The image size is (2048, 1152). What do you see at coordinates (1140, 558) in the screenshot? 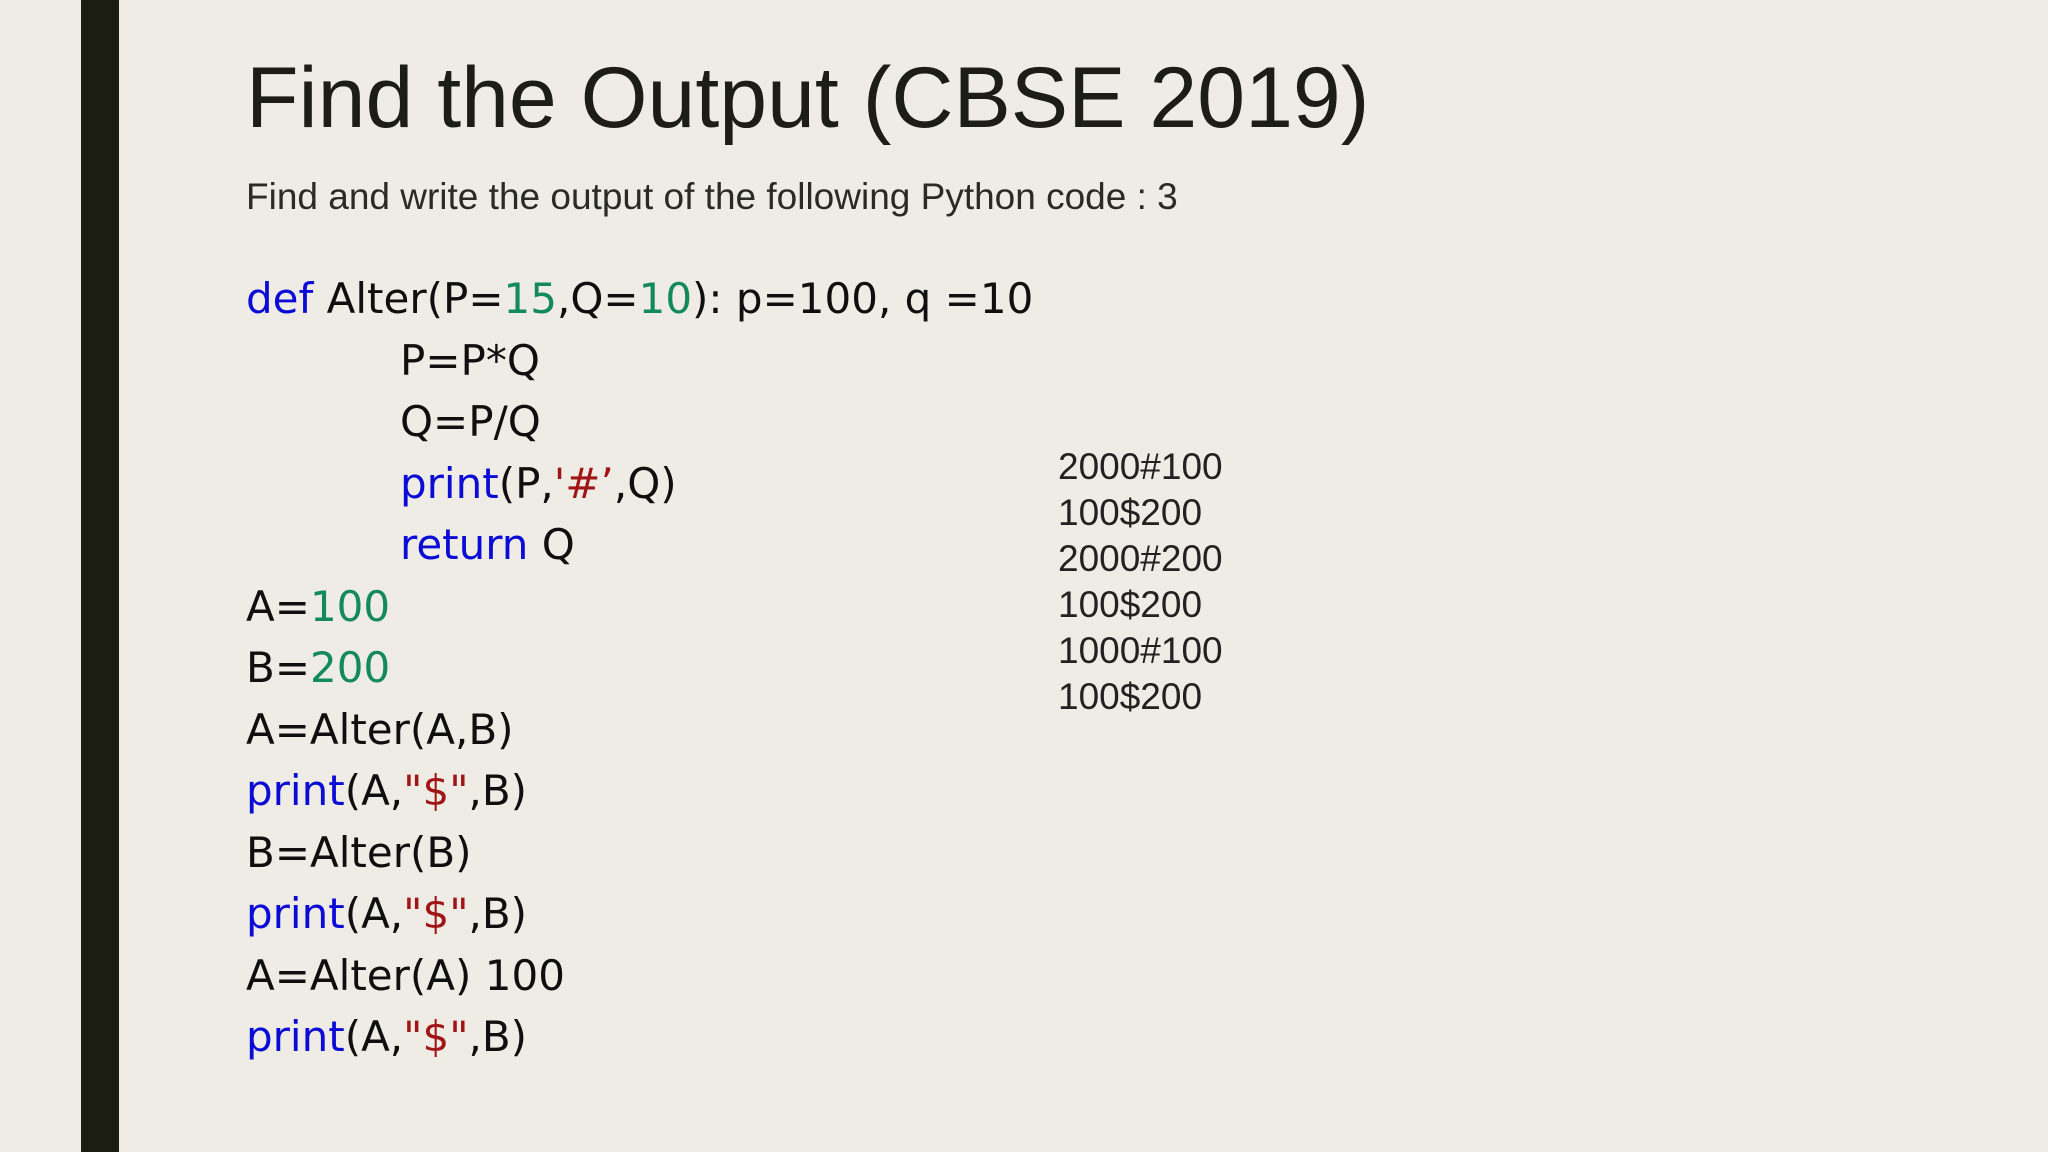
I see `output-line: 2000#200` at bounding box center [1140, 558].